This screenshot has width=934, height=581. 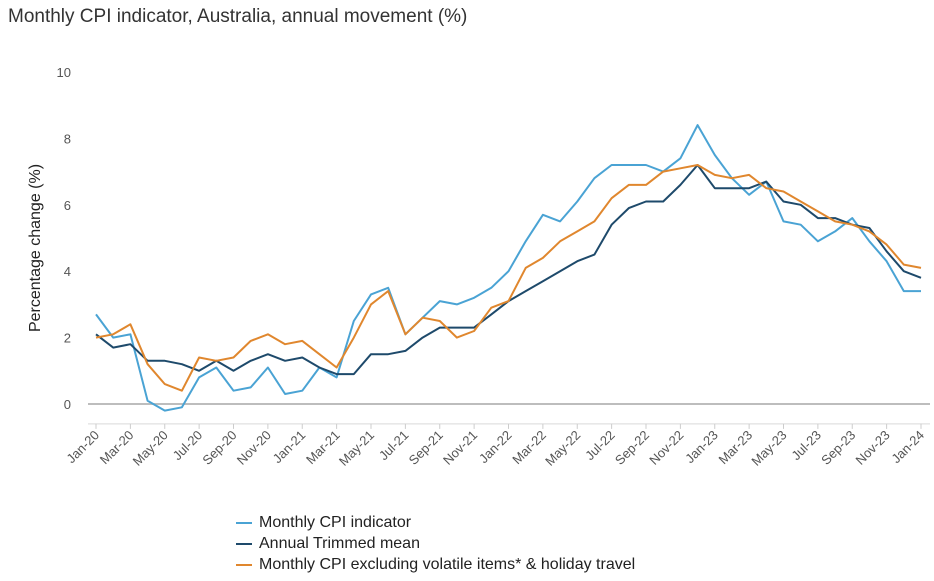 What do you see at coordinates (529, 447) in the screenshot?
I see `x-tick-label: Mar-22` at bounding box center [529, 447].